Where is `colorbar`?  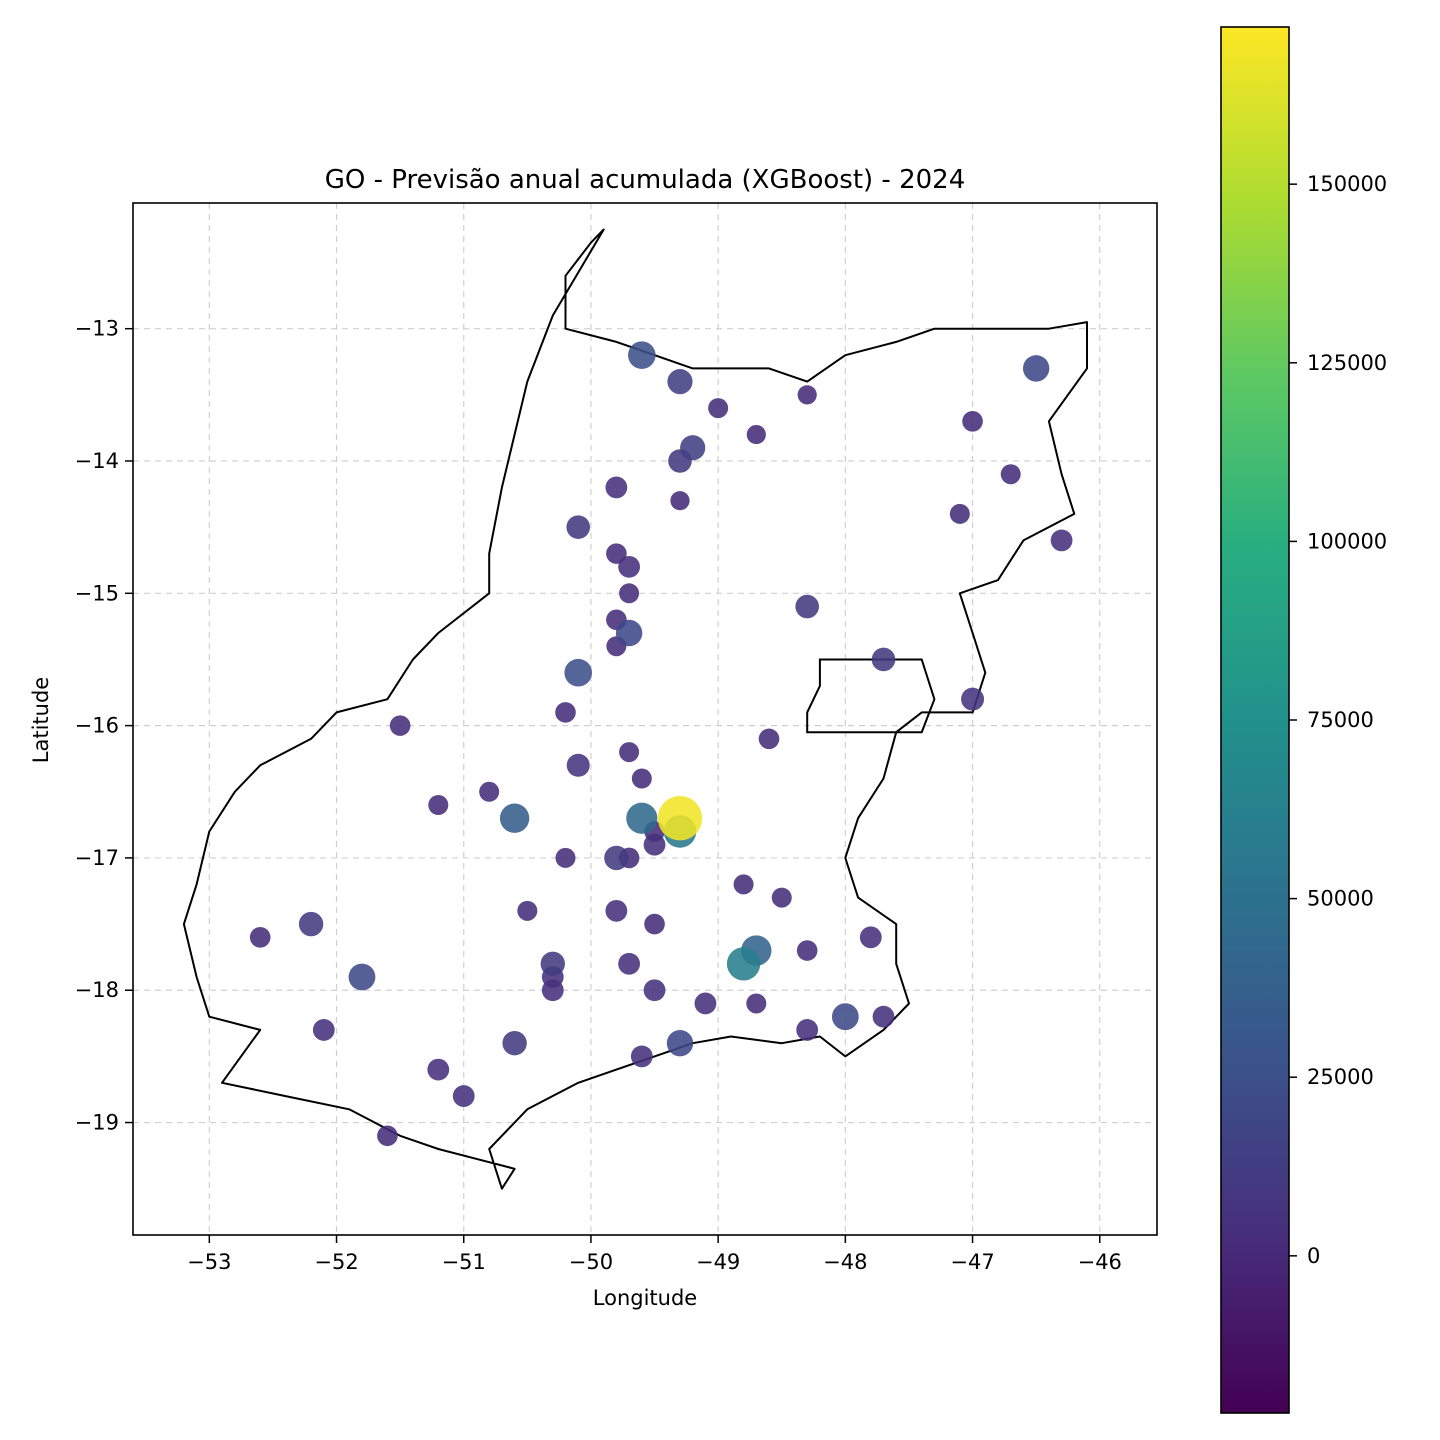
colorbar is located at coordinates (1255, 720).